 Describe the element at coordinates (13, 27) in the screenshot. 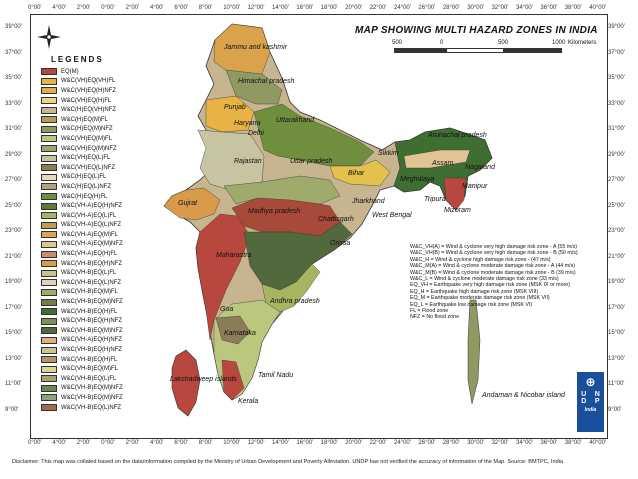

I see `latitude-label: 39°00'` at that location.